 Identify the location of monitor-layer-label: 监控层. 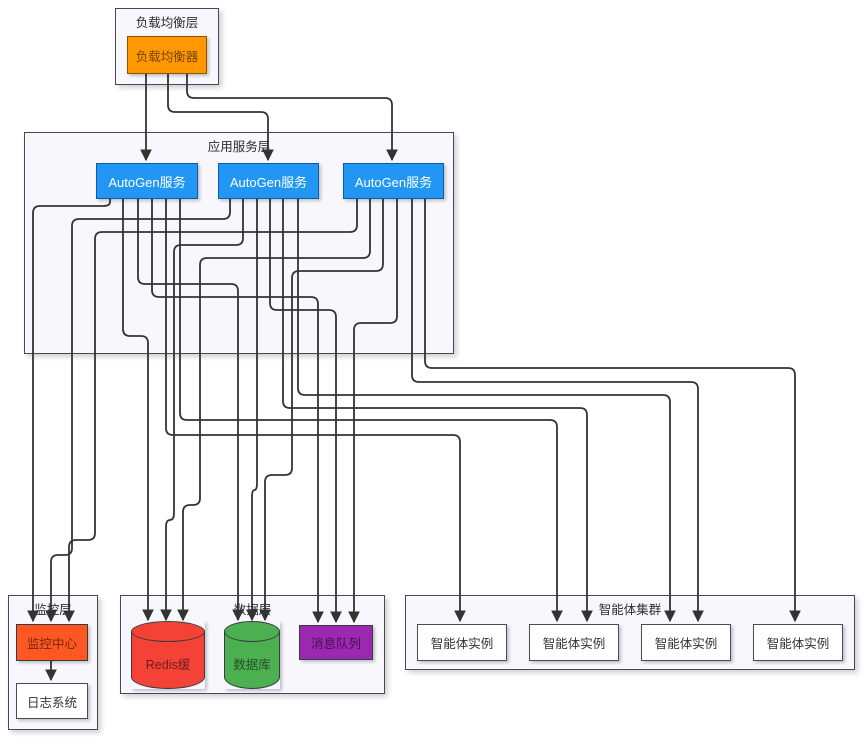
(53, 610).